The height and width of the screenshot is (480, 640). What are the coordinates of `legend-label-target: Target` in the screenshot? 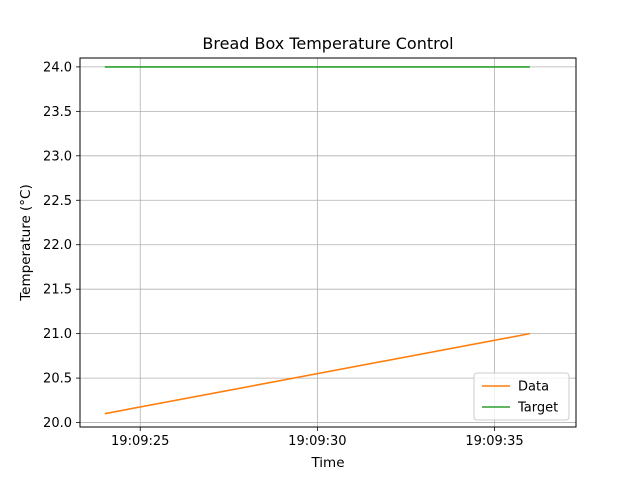 It's located at (537, 408).